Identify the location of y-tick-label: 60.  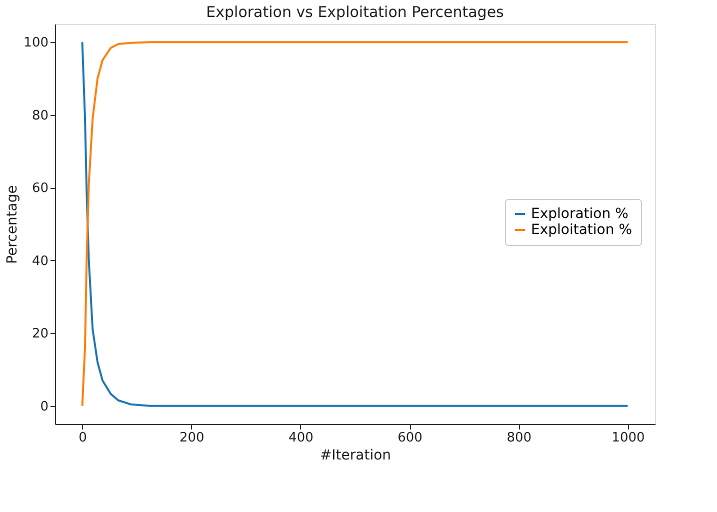
(40, 188).